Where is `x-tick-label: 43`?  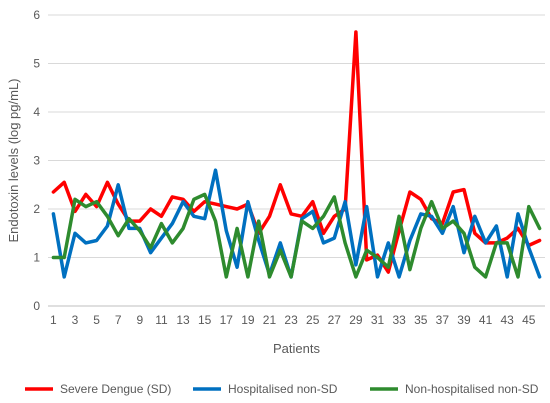 x-tick-label: 43 is located at coordinates (508, 320).